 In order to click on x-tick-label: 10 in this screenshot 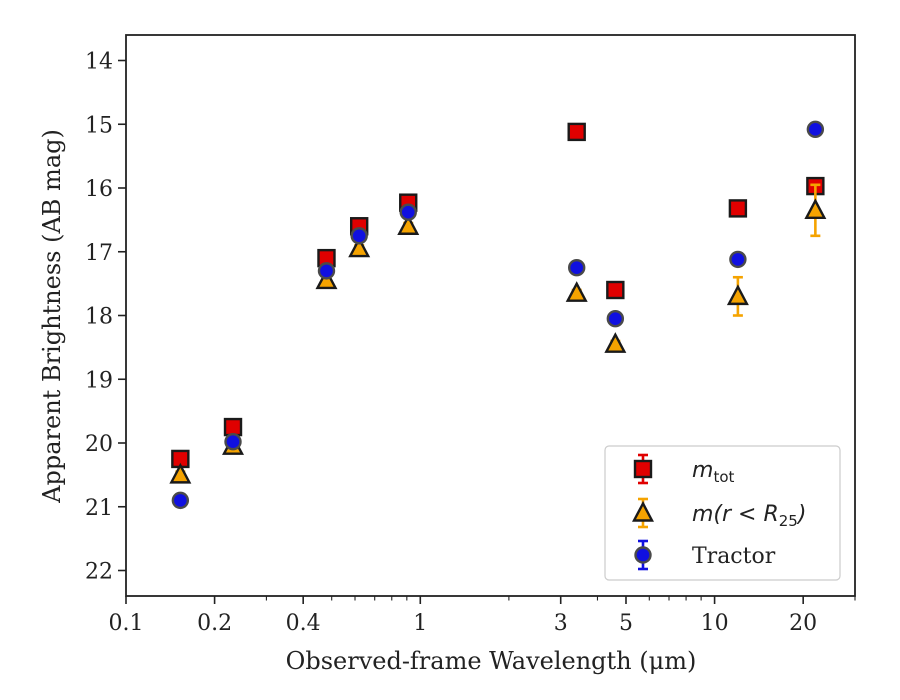, I will do `click(715, 623)`.